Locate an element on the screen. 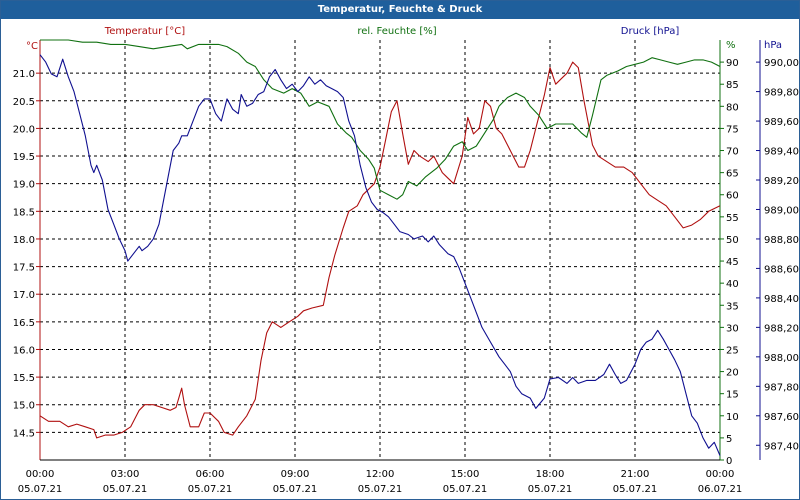 Image resolution: width=800 pixels, height=500 pixels. x-tick-time: 03:00 is located at coordinates (125, 474).